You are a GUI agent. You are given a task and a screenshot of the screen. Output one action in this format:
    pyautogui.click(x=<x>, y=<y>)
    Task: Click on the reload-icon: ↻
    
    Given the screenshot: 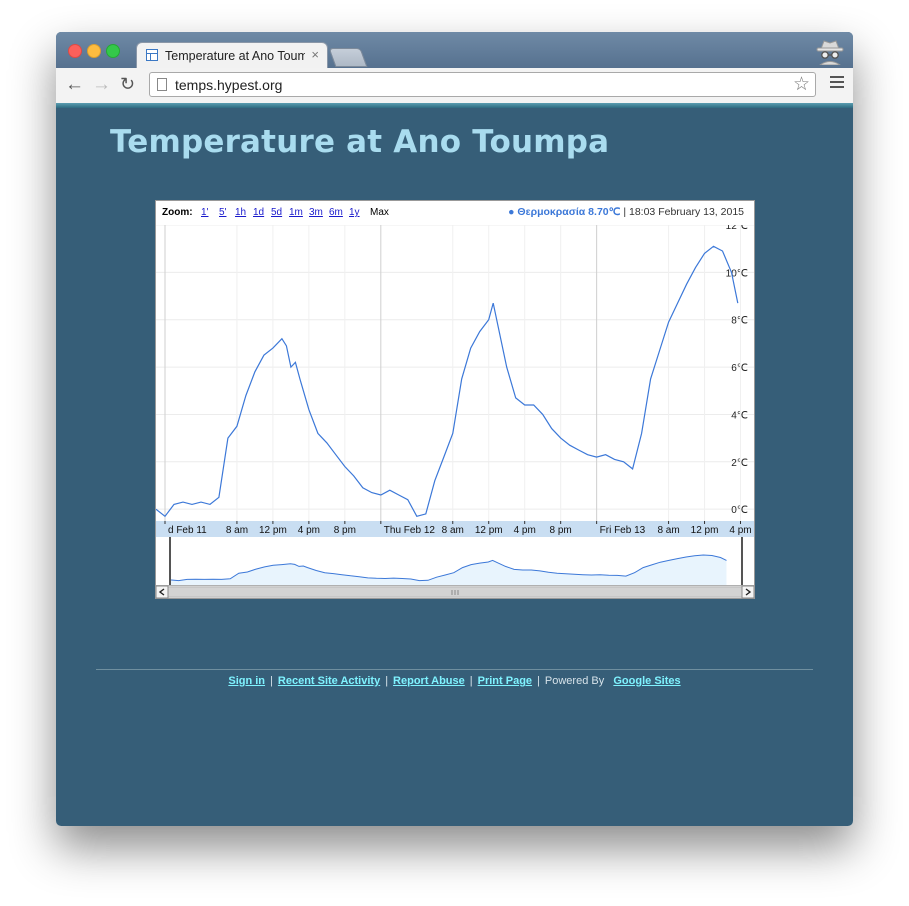 What is the action you would take?
    pyautogui.click(x=128, y=84)
    